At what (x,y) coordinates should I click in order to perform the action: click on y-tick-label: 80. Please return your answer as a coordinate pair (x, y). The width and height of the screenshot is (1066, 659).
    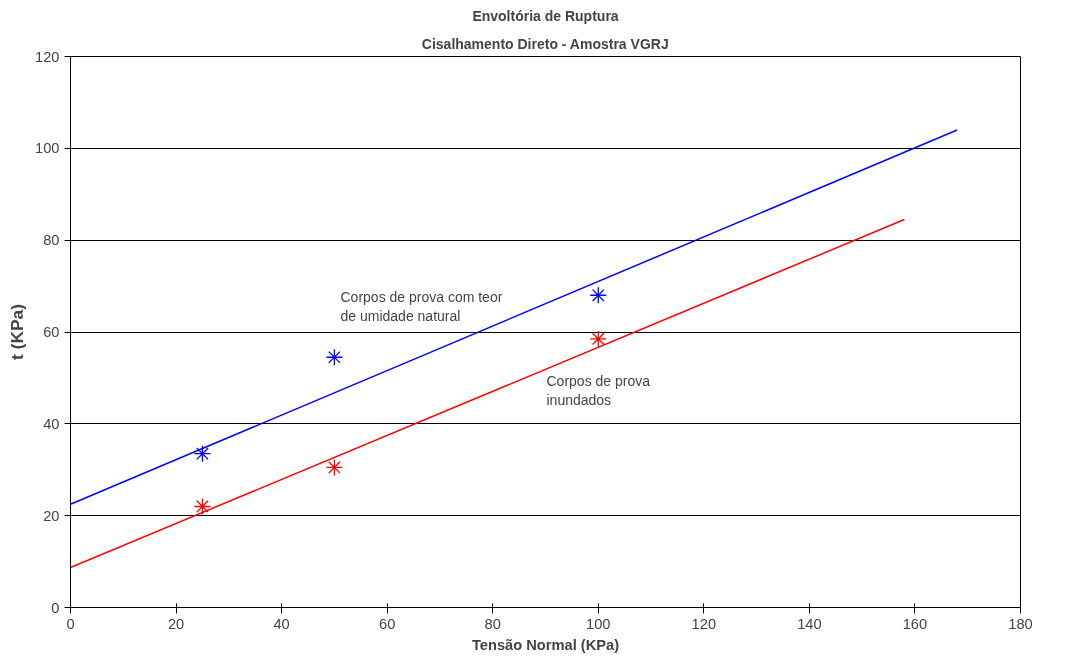
    Looking at the image, I should click on (51, 240).